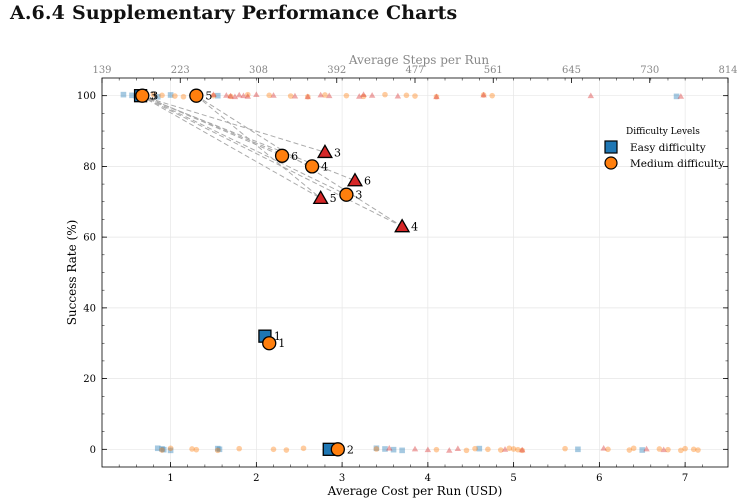 The width and height of the screenshot is (742, 503). I want to click on top-x-tick-label: 477, so click(414, 70).